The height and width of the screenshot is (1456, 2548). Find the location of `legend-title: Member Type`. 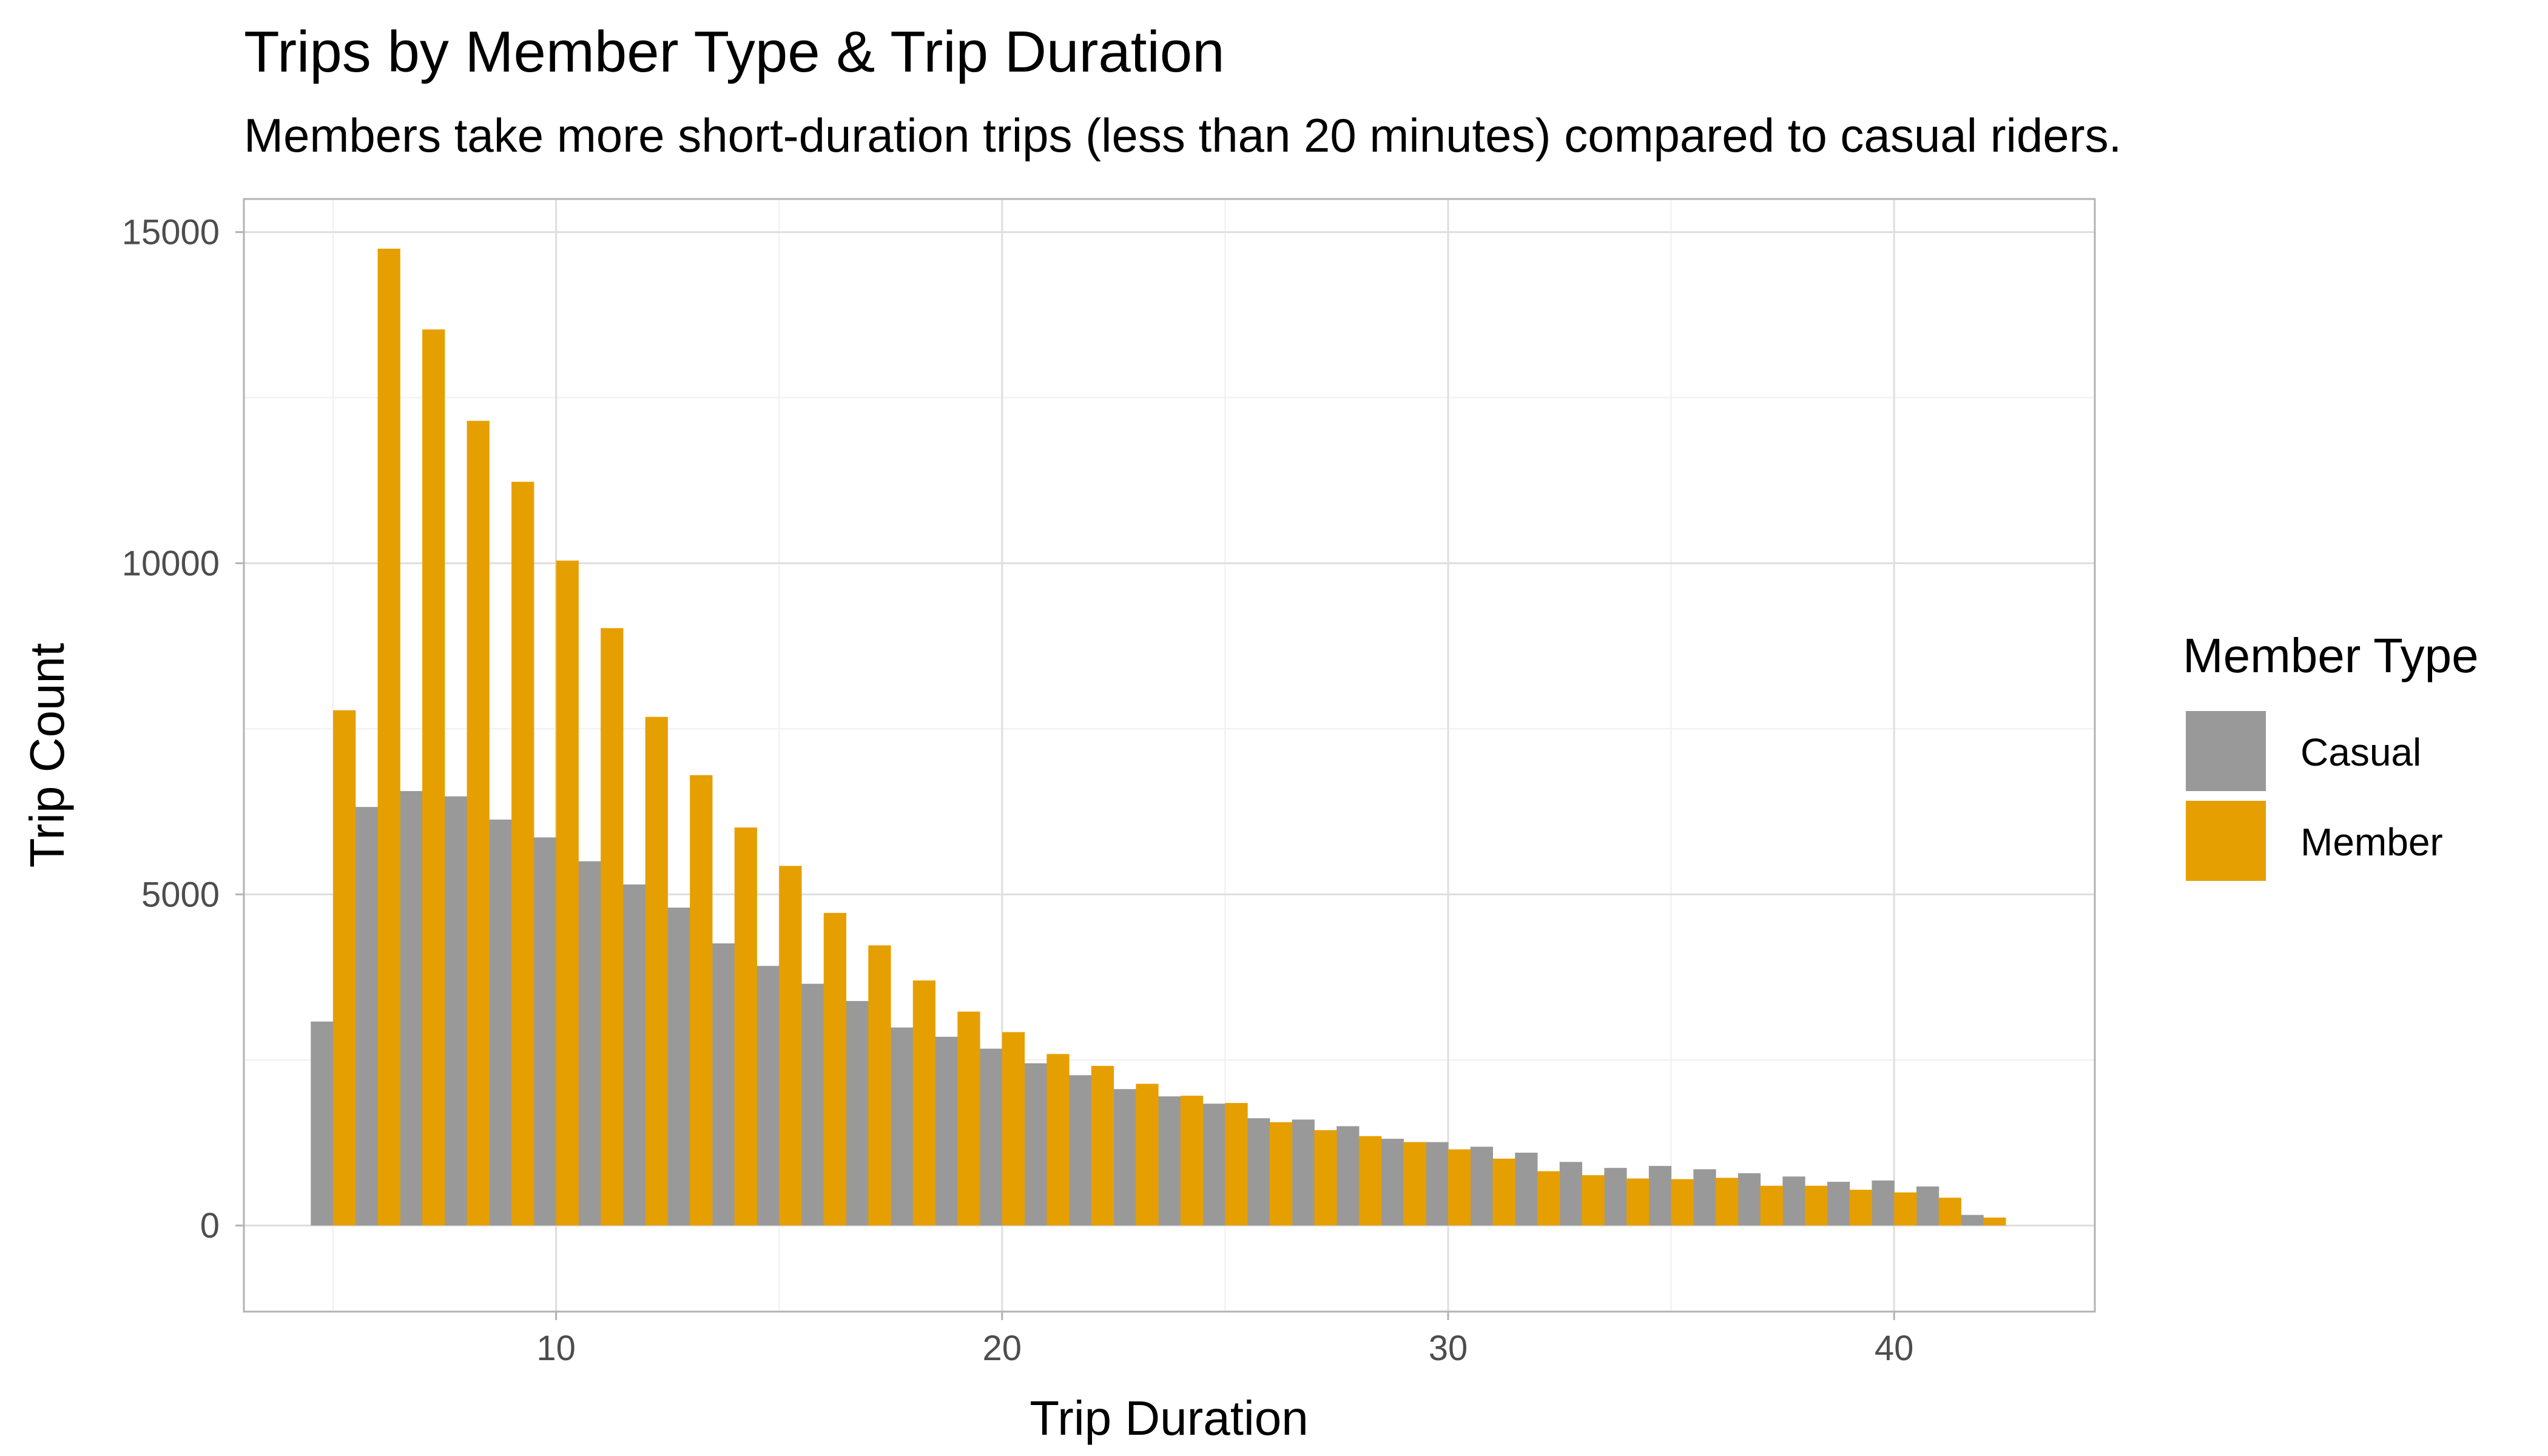

legend-title: Member Type is located at coordinates (2331, 655).